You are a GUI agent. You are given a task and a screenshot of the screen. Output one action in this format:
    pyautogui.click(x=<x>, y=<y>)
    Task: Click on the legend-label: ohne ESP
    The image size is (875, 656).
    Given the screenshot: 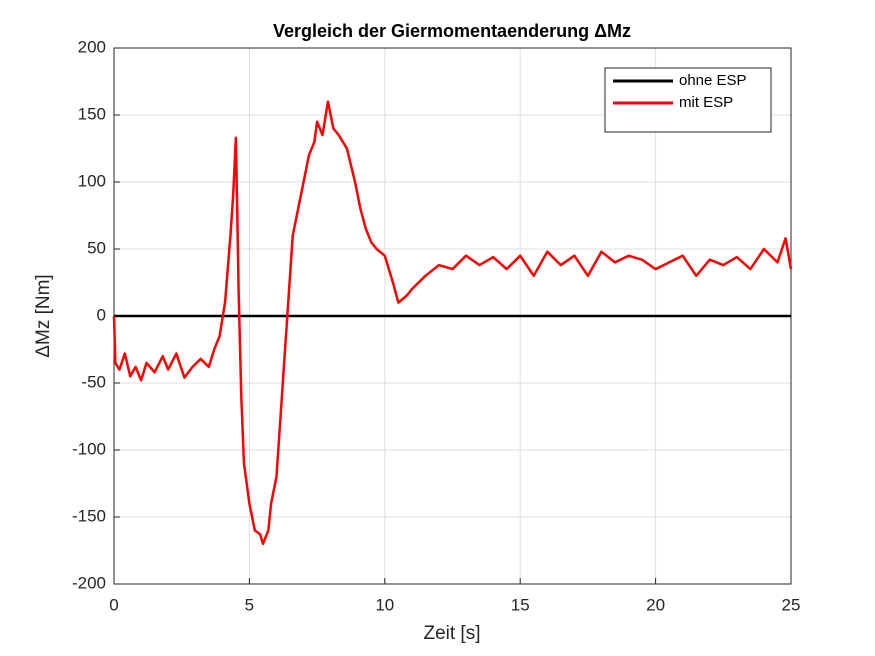 What is the action you would take?
    pyautogui.click(x=713, y=80)
    